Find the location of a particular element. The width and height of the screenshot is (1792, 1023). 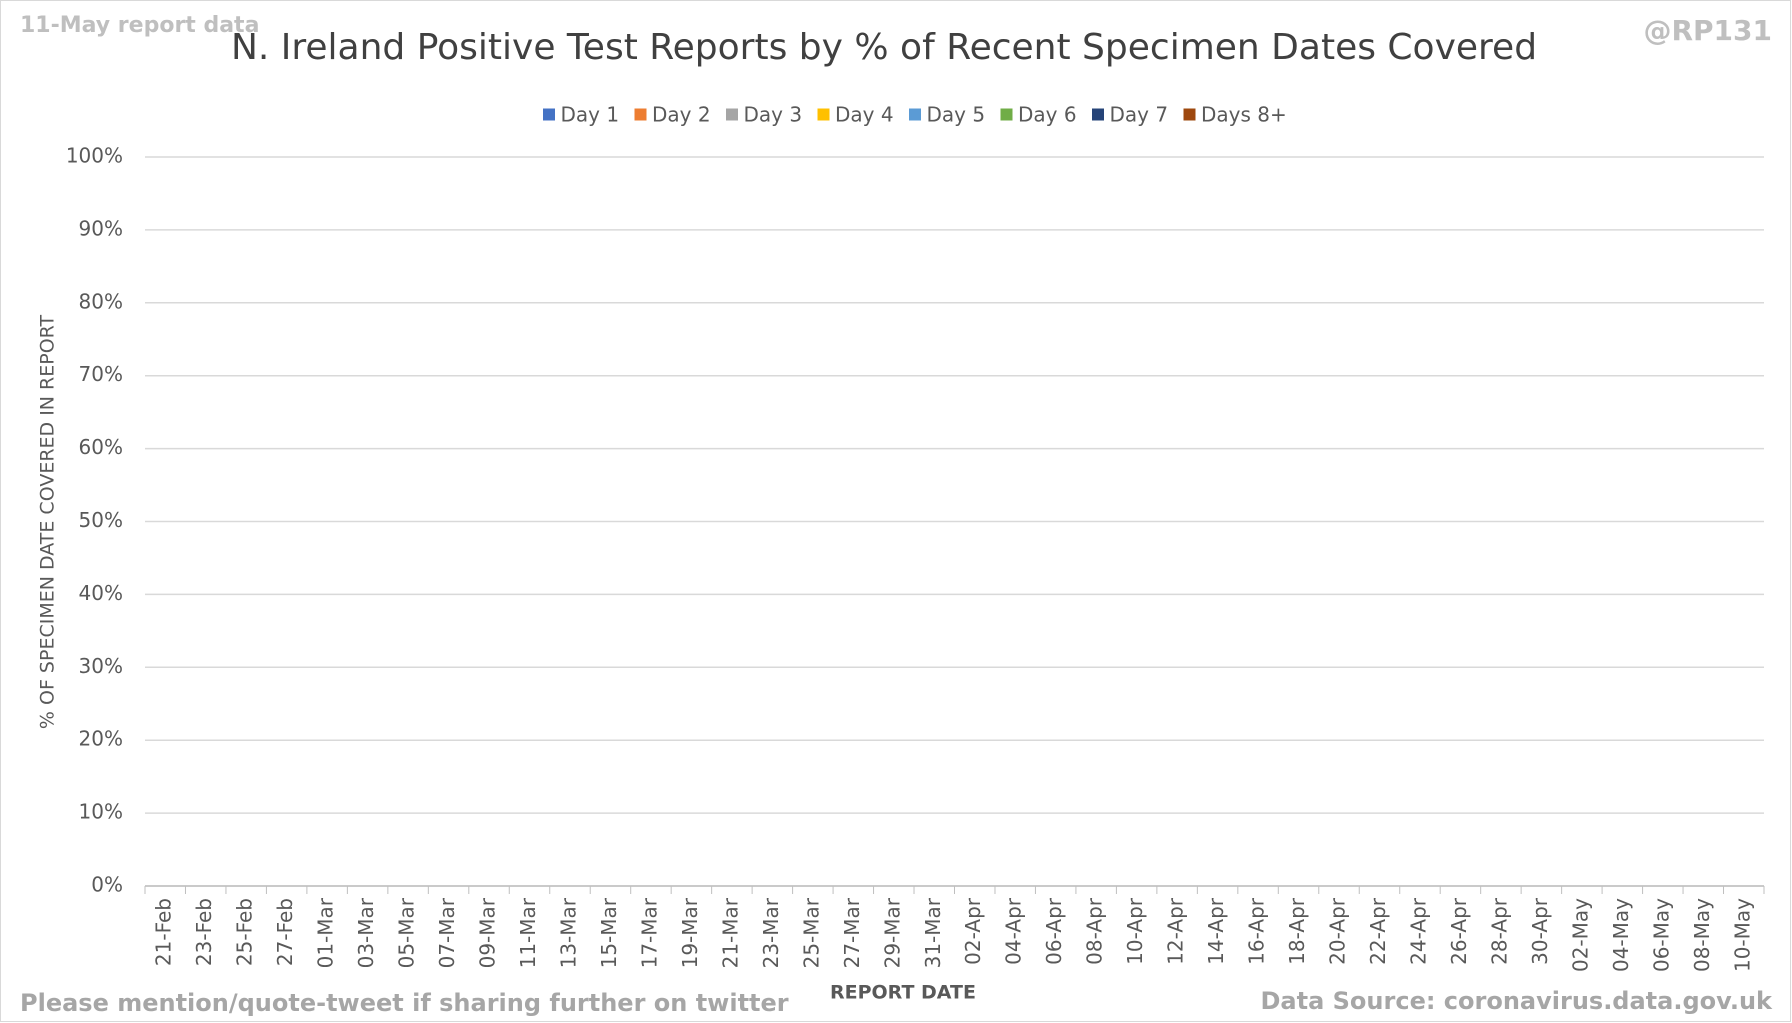

x-tick-label: 19-Mar is located at coordinates (690, 932).